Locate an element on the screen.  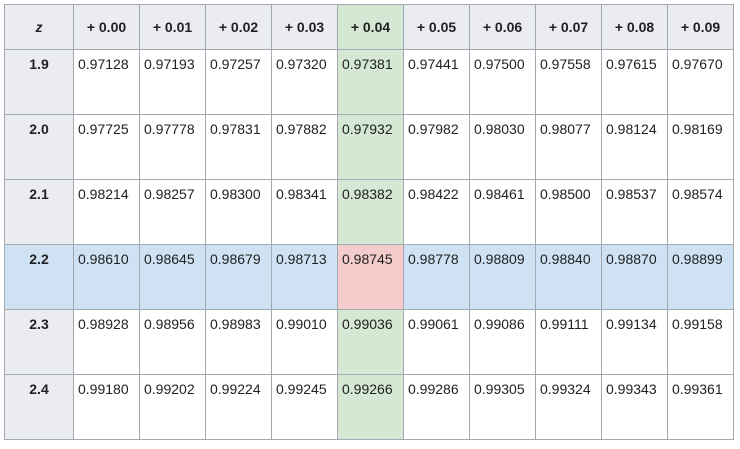
table-cell: 0.97193 is located at coordinates (172, 82).